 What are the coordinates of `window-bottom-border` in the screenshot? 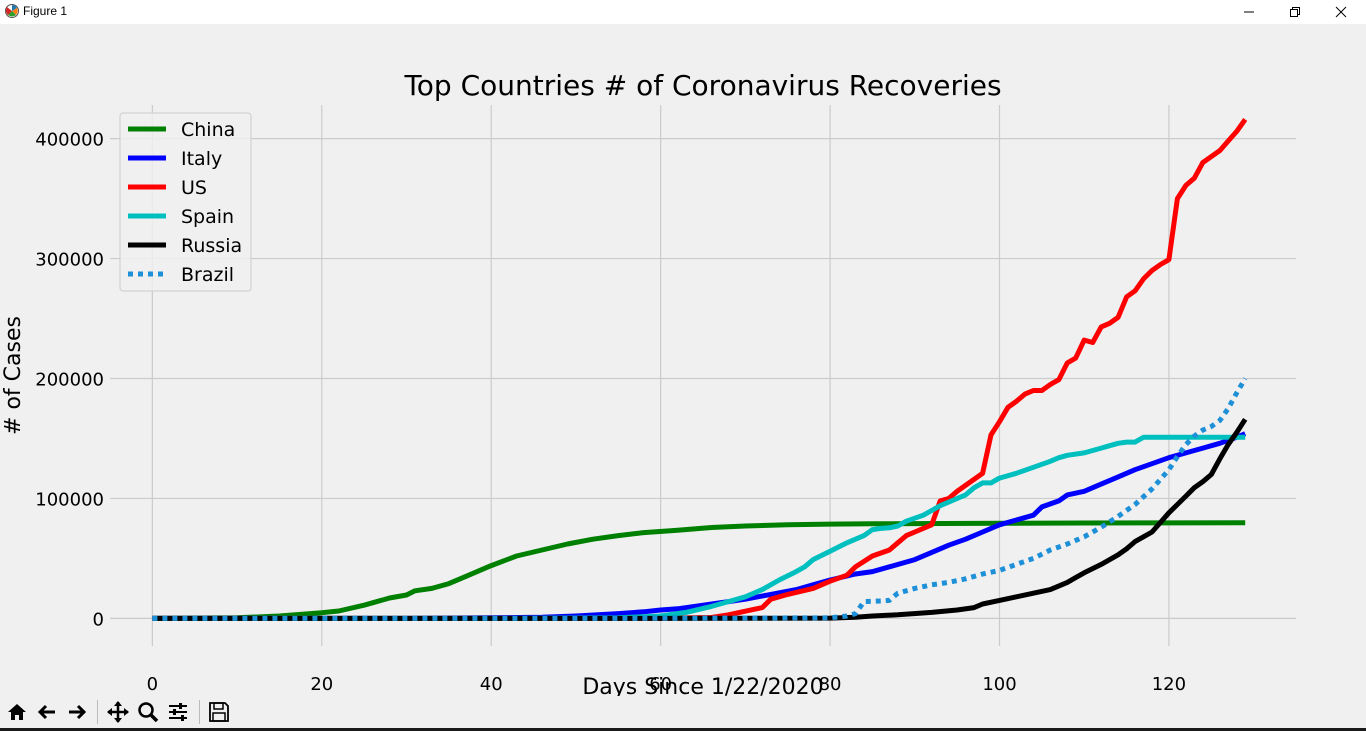 It's located at (683, 729).